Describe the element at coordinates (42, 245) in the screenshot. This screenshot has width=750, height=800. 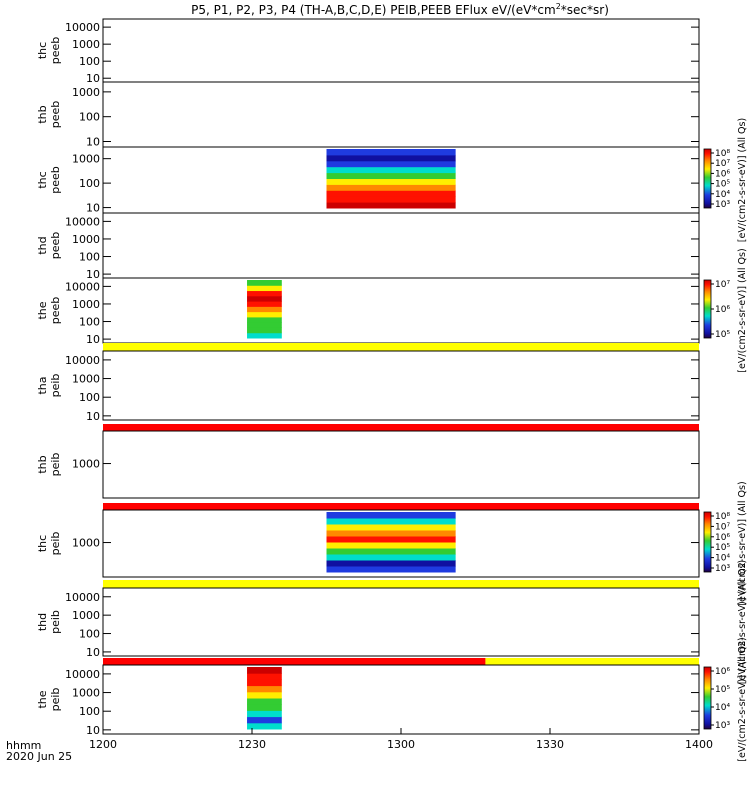
I see `panel-ylabel-probe: thd` at that location.